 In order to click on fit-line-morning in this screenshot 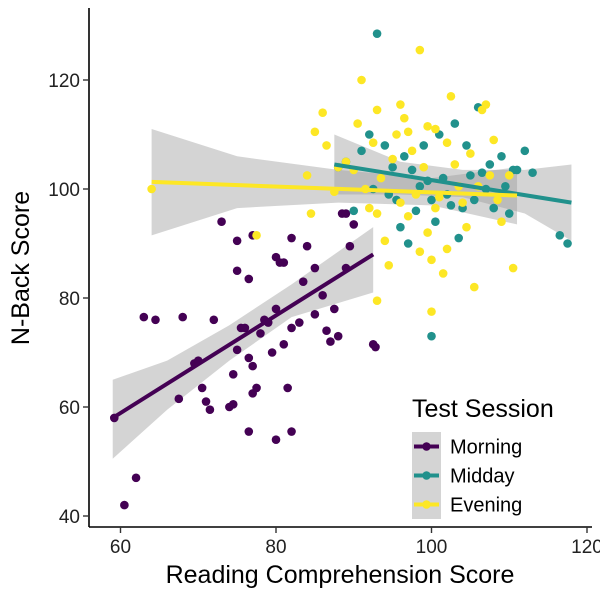, I will do `click(243, 336)`.